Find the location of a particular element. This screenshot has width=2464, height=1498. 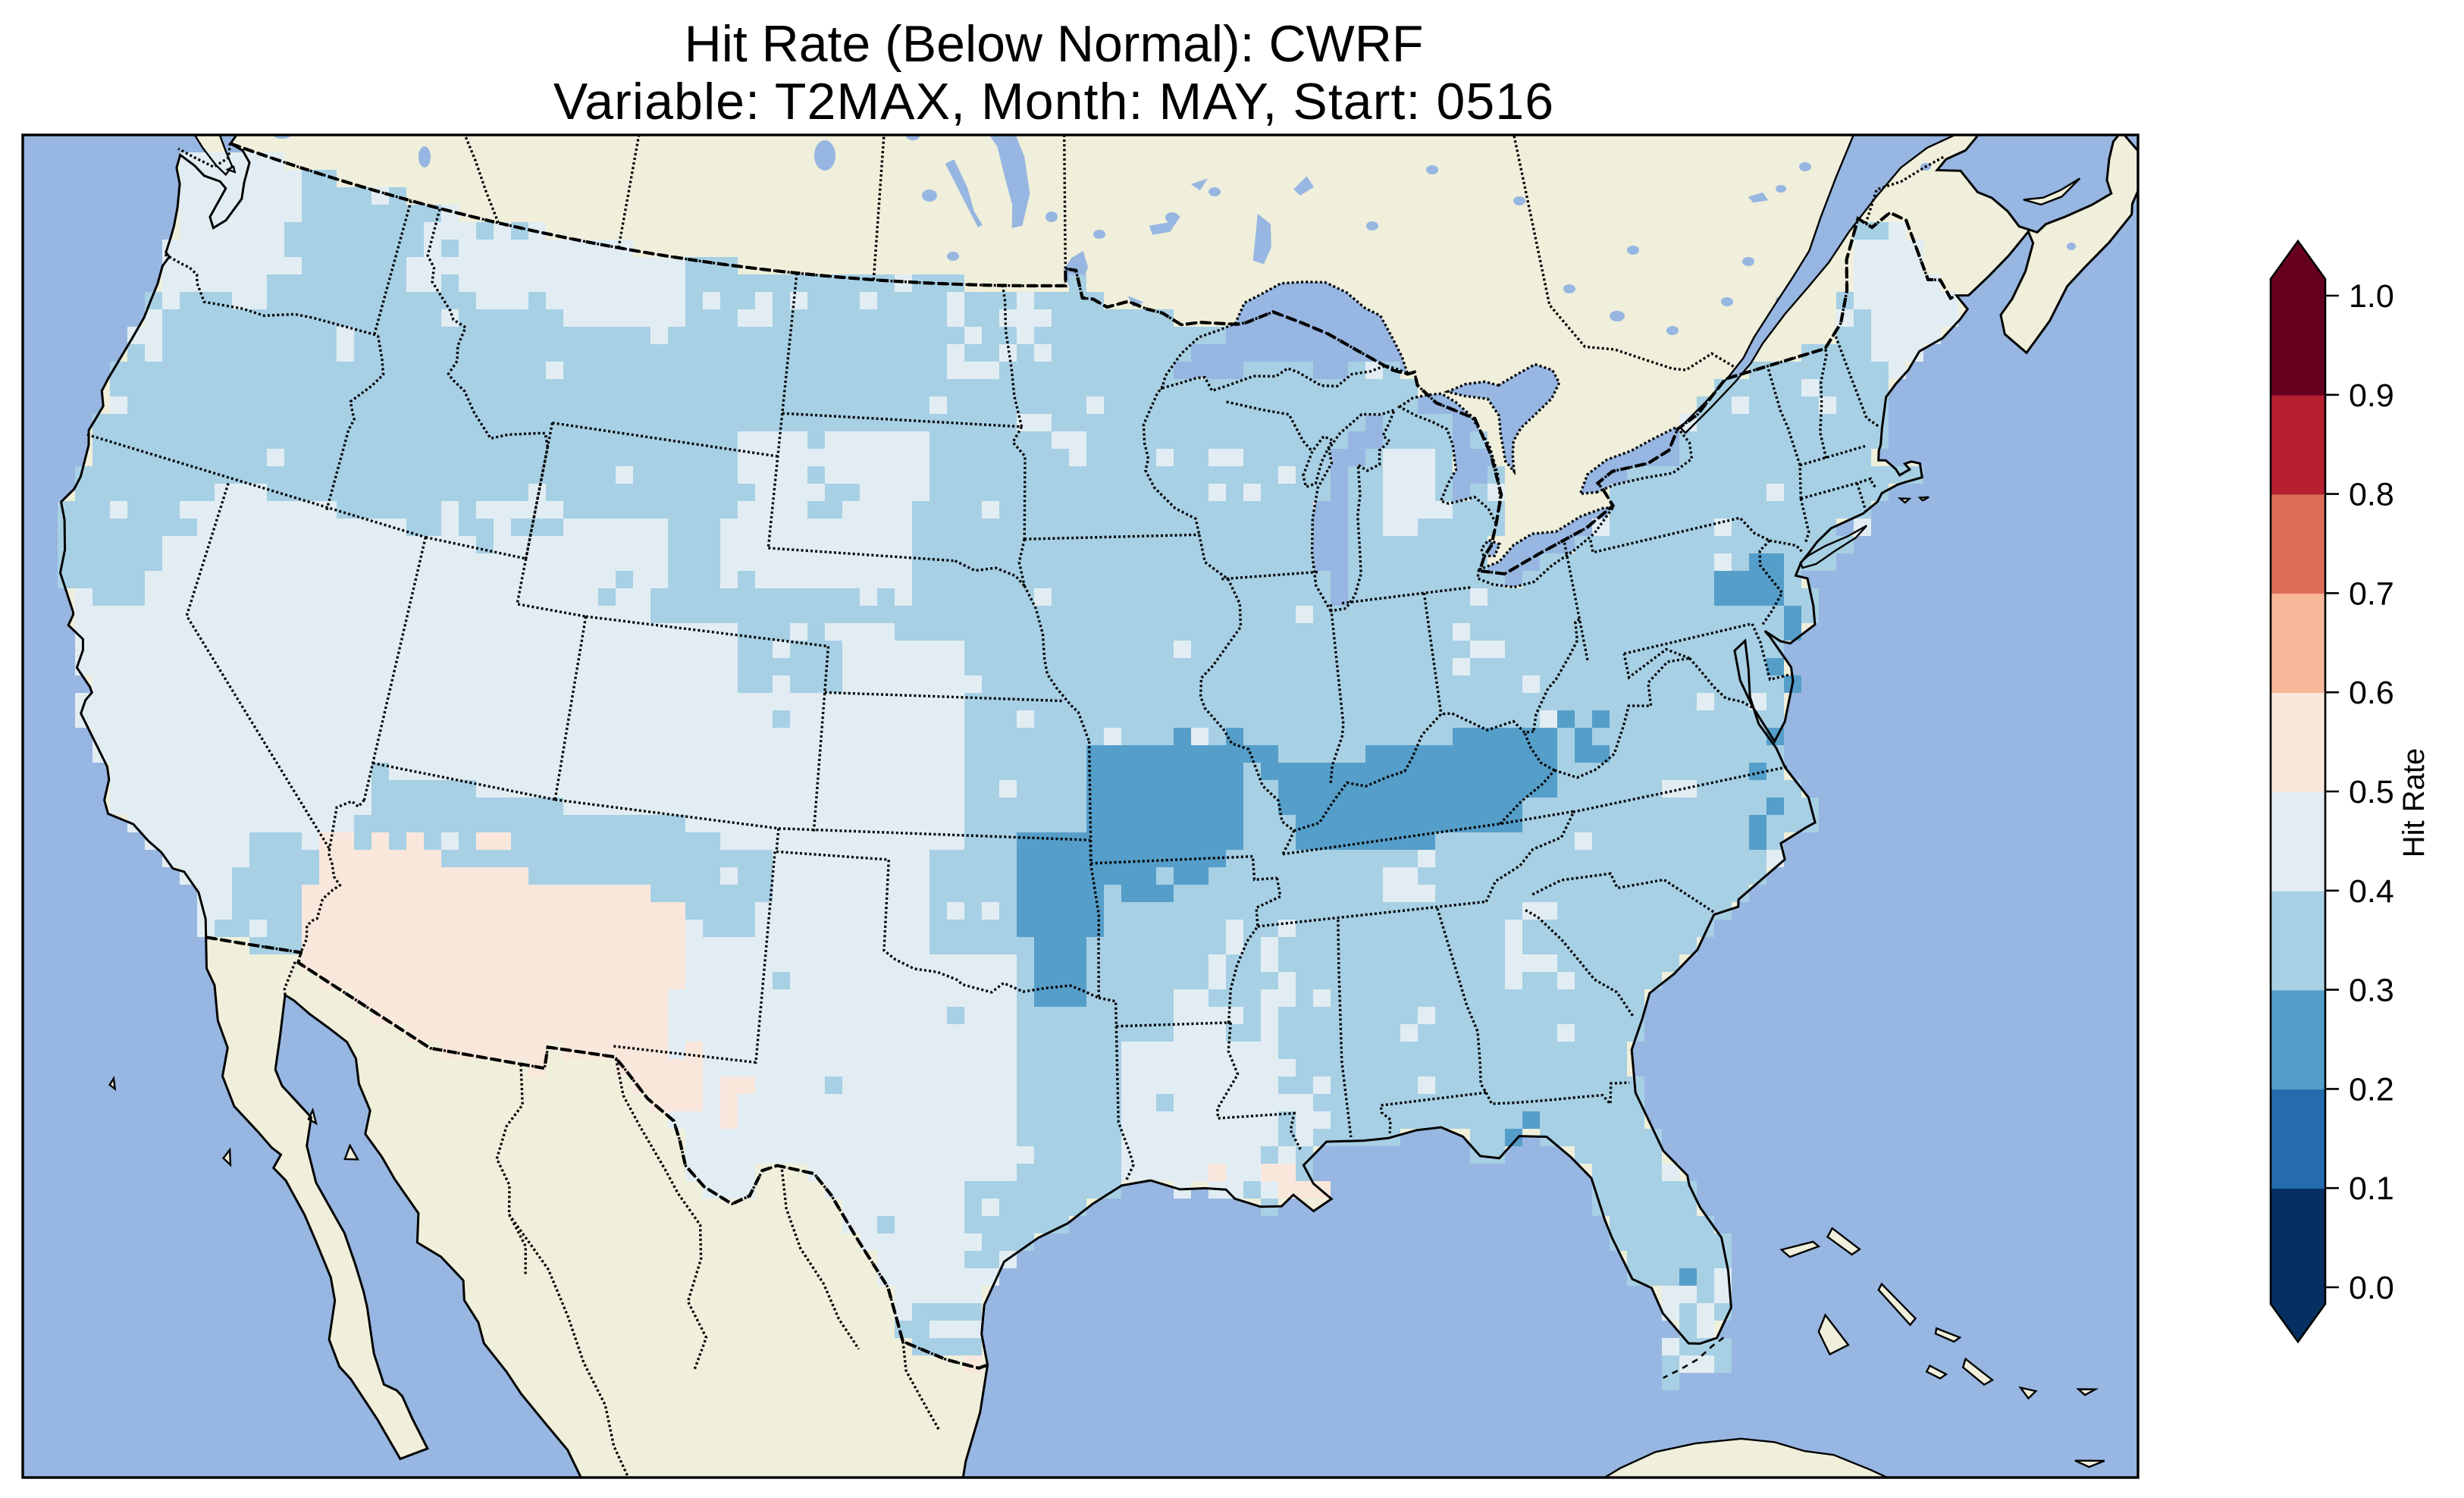

svg-text: 0.6 is located at coordinates (2371, 693).